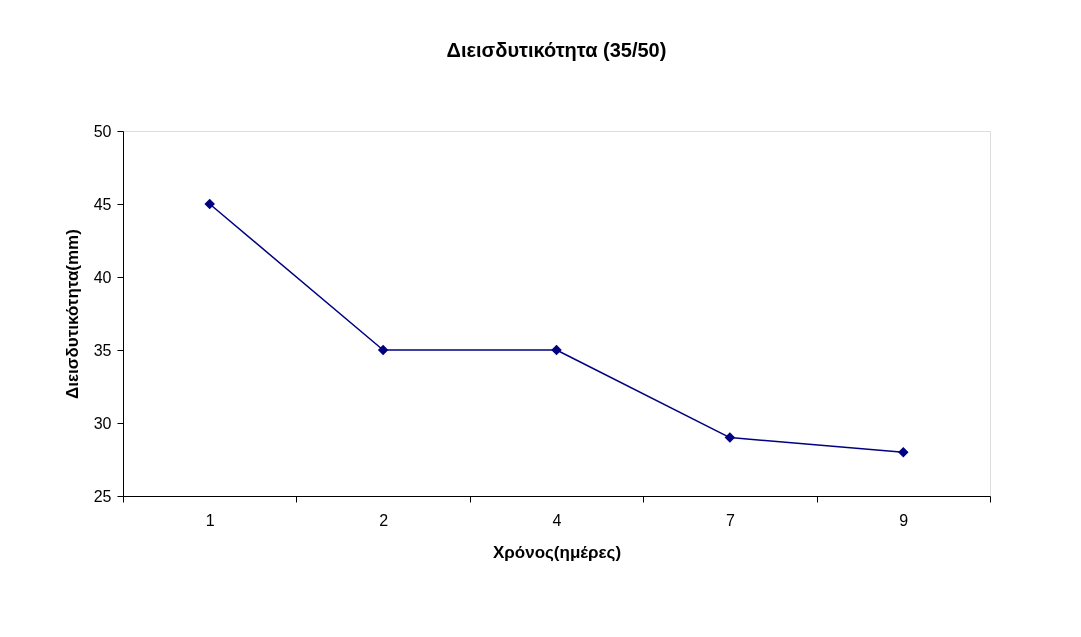  I want to click on x-tick-label: 1, so click(210, 520).